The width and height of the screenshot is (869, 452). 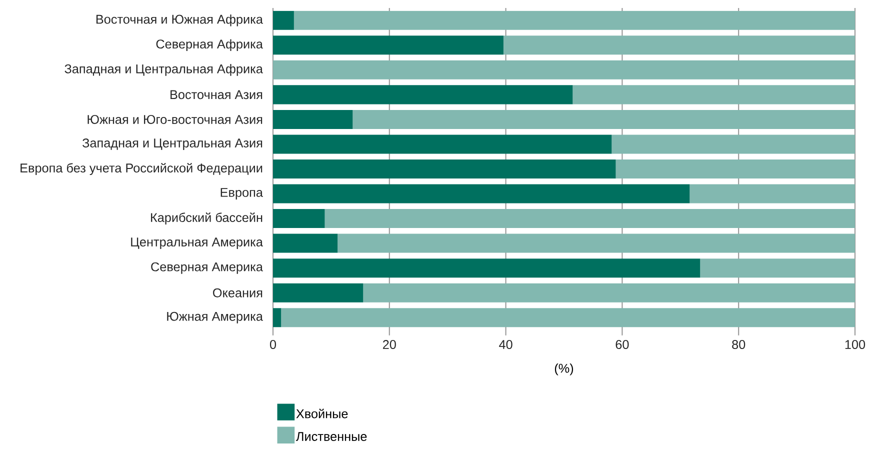 What do you see at coordinates (273, 345) in the screenshot?
I see `x-tick-label: 0` at bounding box center [273, 345].